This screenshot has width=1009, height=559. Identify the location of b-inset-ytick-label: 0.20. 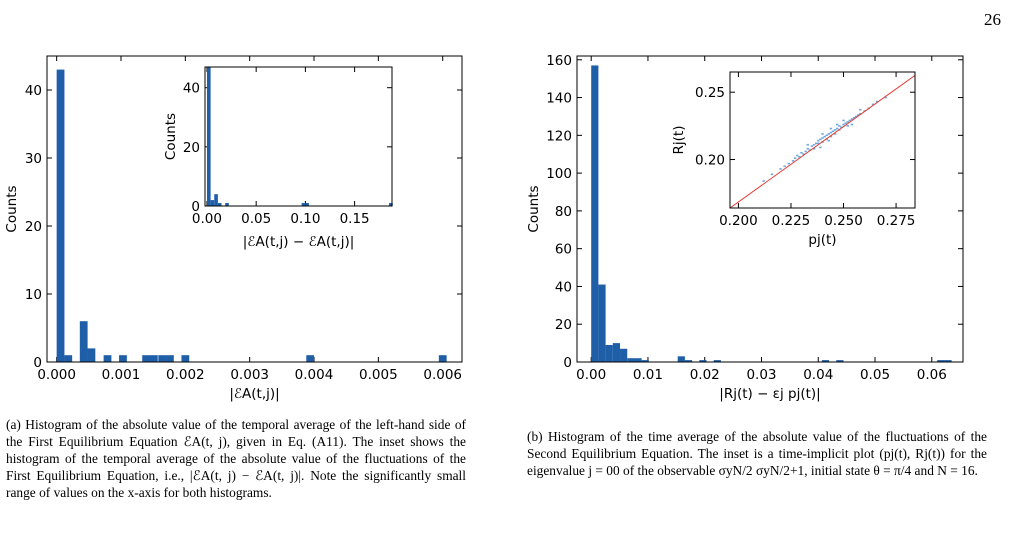
(710, 161).